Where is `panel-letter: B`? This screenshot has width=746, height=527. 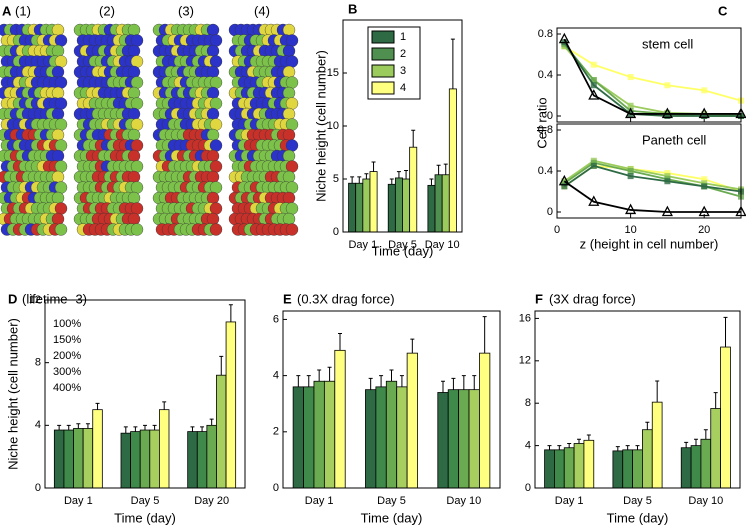 panel-letter: B is located at coordinates (352, 8).